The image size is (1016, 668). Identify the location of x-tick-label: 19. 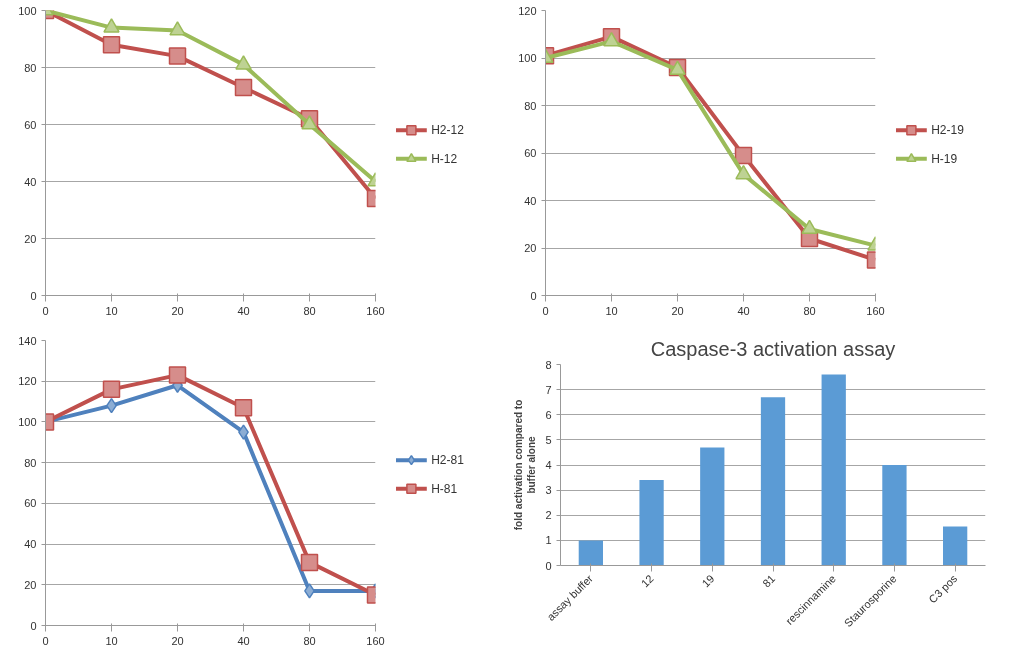
(708, 581).